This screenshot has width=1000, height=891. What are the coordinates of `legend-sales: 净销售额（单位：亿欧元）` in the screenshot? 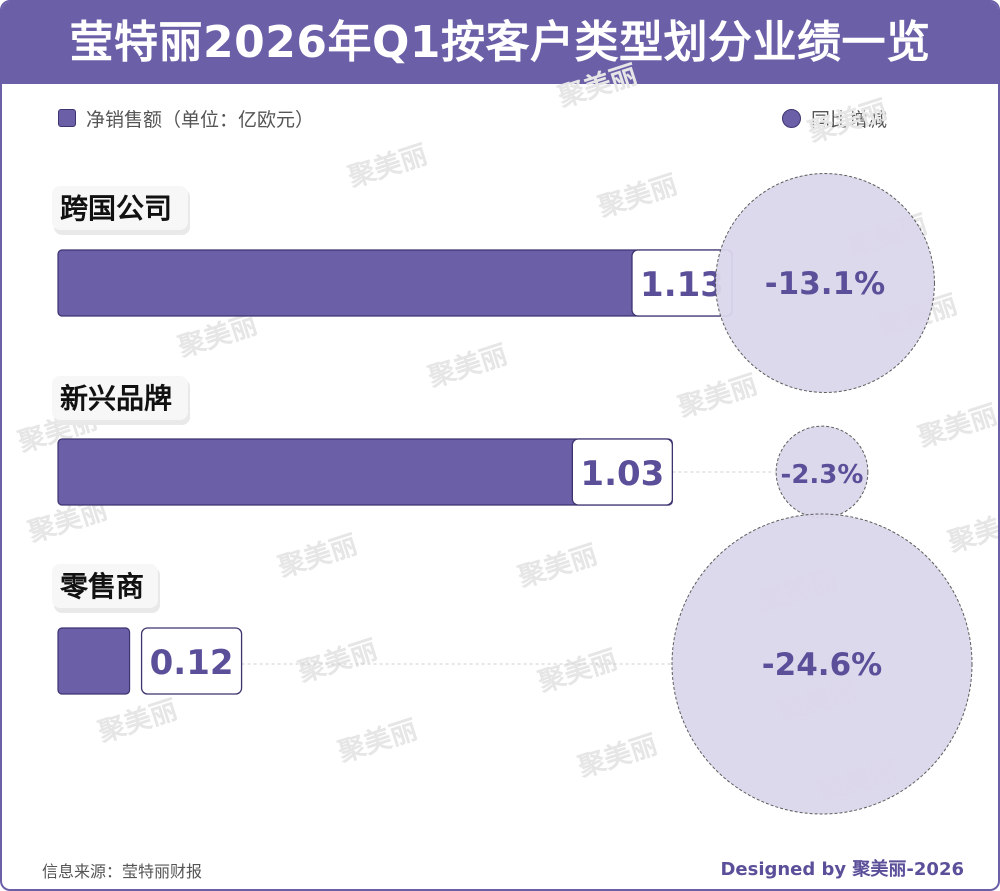 It's located at (186, 118).